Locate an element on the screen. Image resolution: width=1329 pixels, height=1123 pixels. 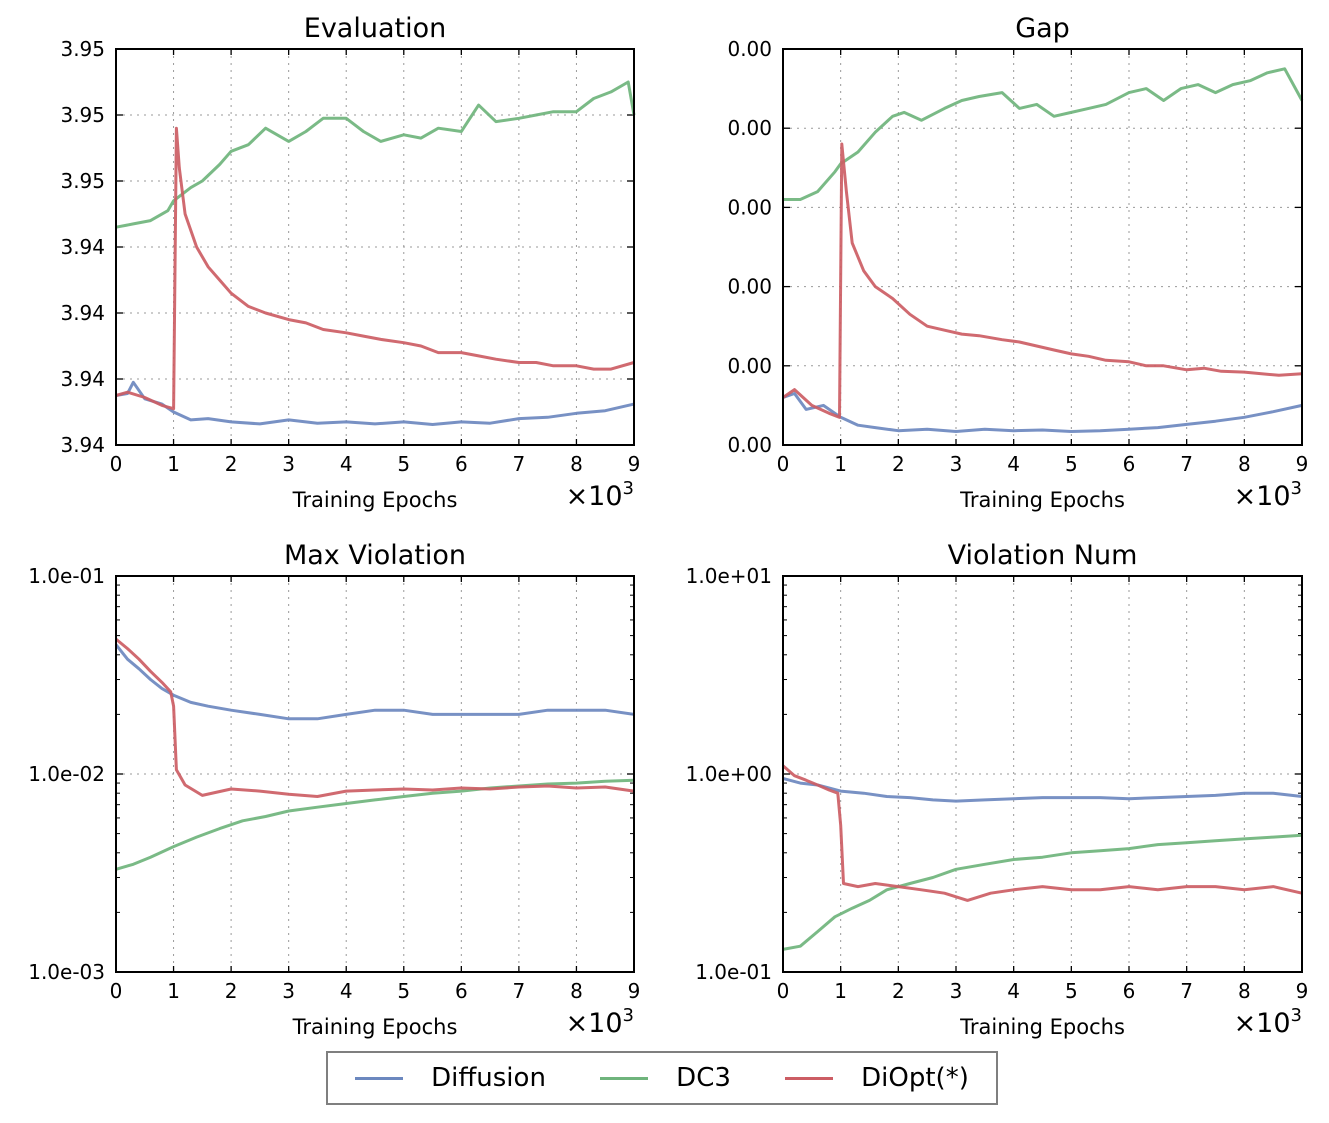
legend-item-dc3: DC3 is located at coordinates (665, 1078).